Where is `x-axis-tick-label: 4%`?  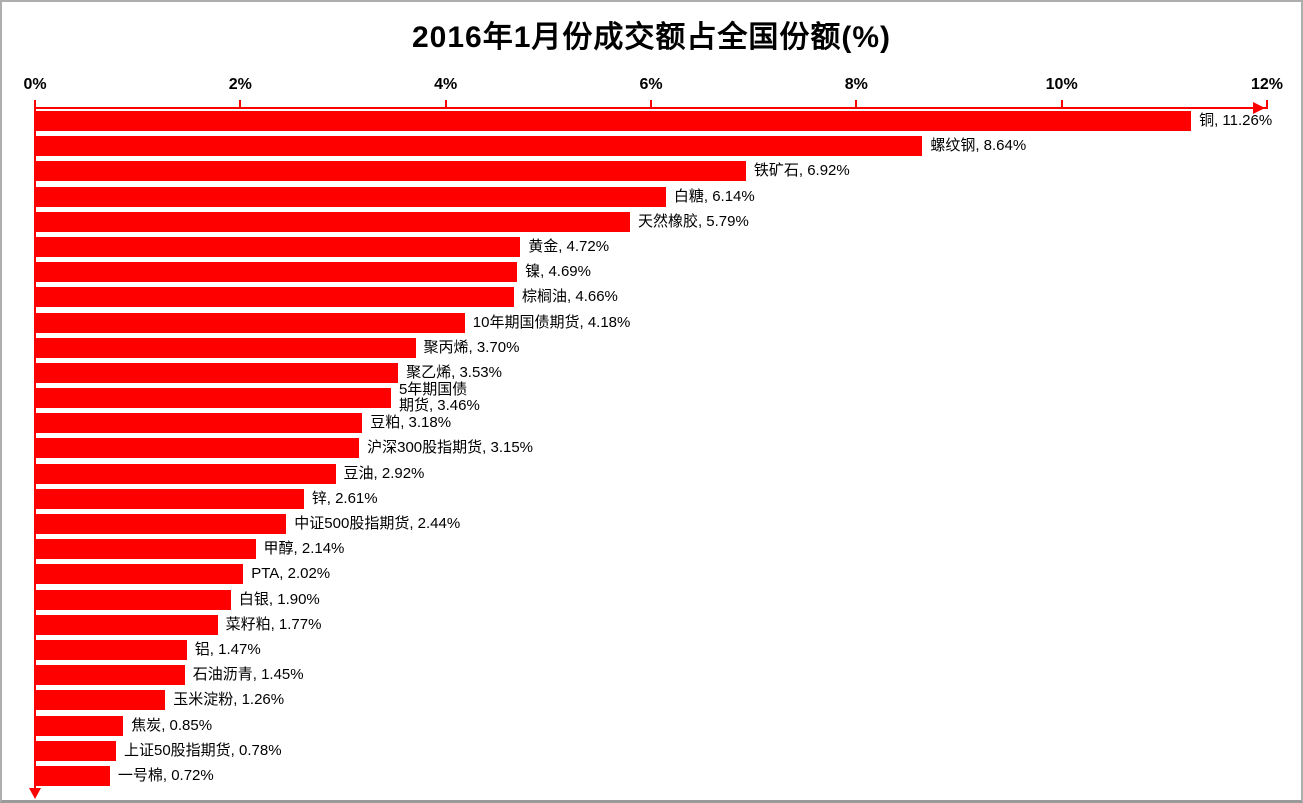 x-axis-tick-label: 4% is located at coordinates (446, 84).